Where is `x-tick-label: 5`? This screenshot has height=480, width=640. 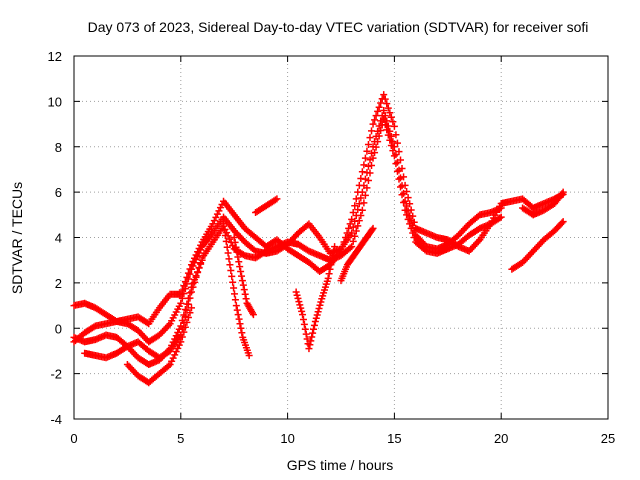
x-tick-label: 5 is located at coordinates (180, 438).